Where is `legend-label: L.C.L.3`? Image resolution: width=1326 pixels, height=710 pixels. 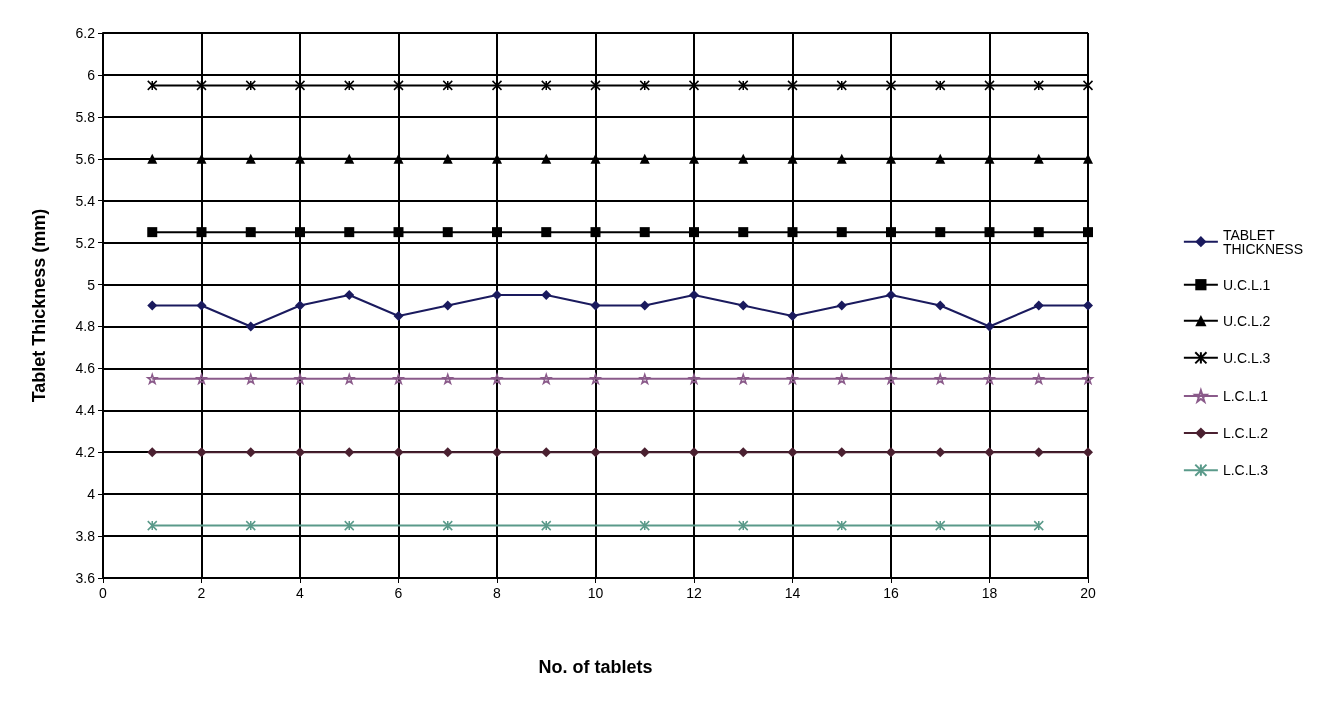
legend-label: L.C.L.3 is located at coordinates (1245, 470).